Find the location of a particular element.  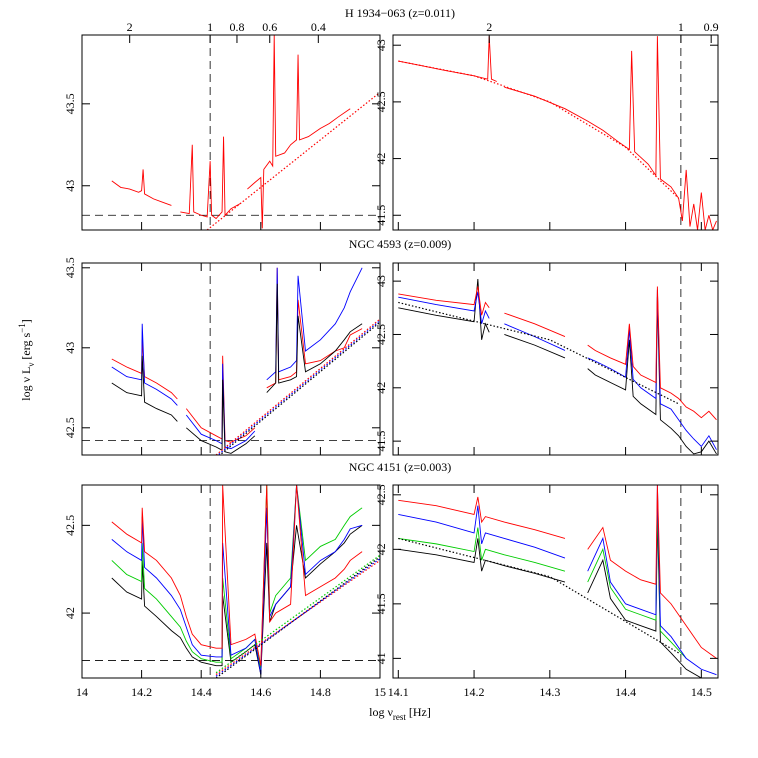

y-tick-label: 41 is located at coordinates (381, 658).